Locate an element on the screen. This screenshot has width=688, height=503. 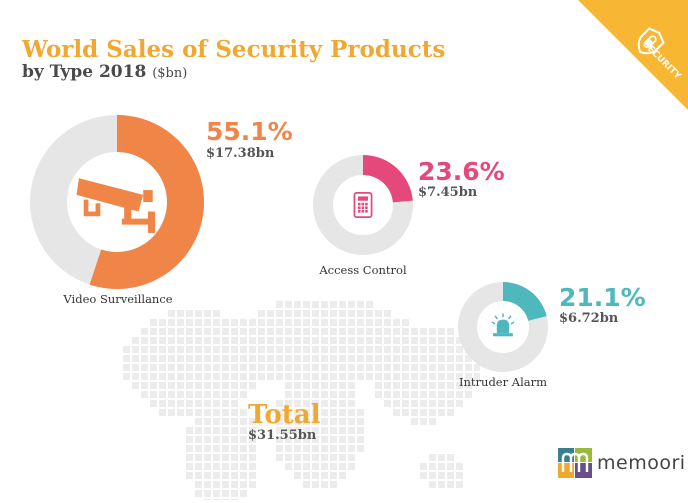
cctv-camera-icon is located at coordinates (116, 205).